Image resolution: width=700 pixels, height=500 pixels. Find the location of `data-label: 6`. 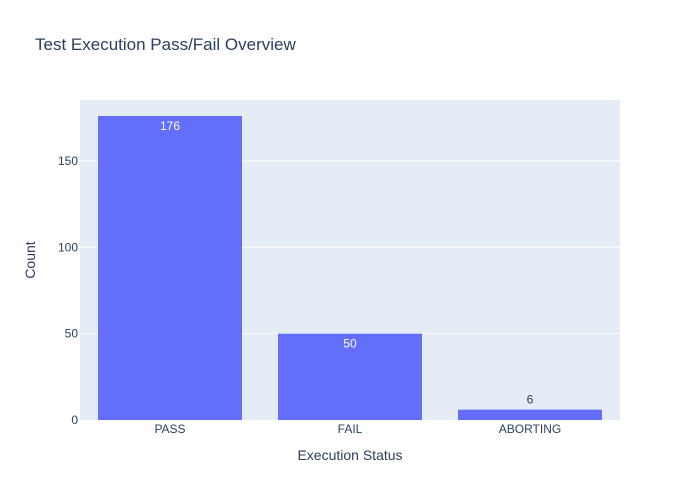

data-label: 6 is located at coordinates (530, 400).